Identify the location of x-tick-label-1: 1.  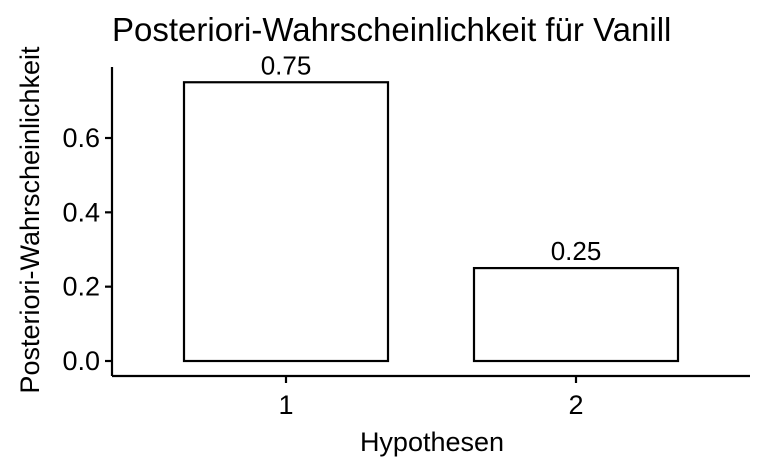
(285, 405).